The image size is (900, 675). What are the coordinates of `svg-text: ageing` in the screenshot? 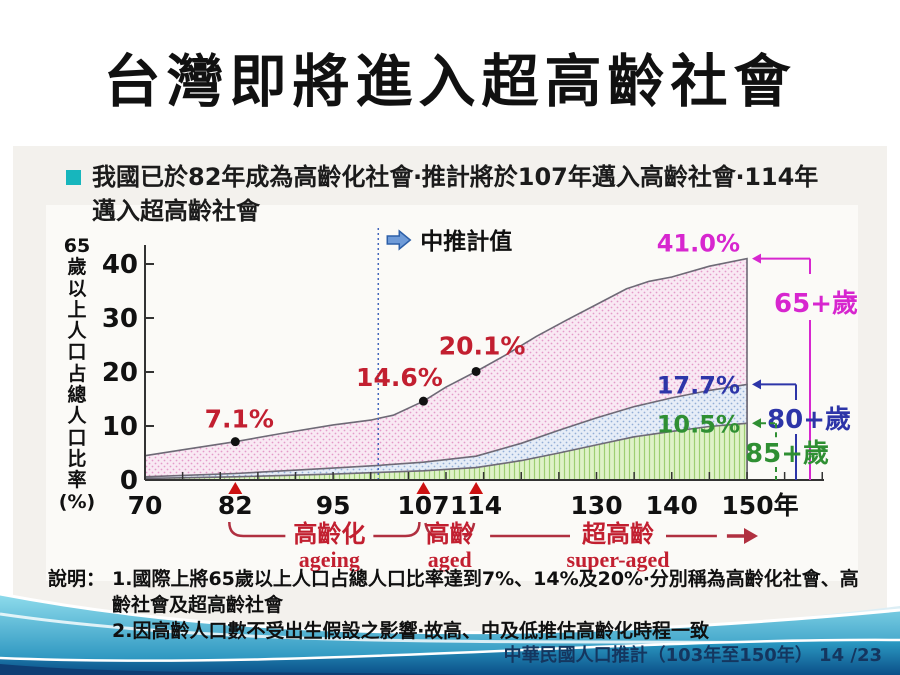 It's located at (329, 559).